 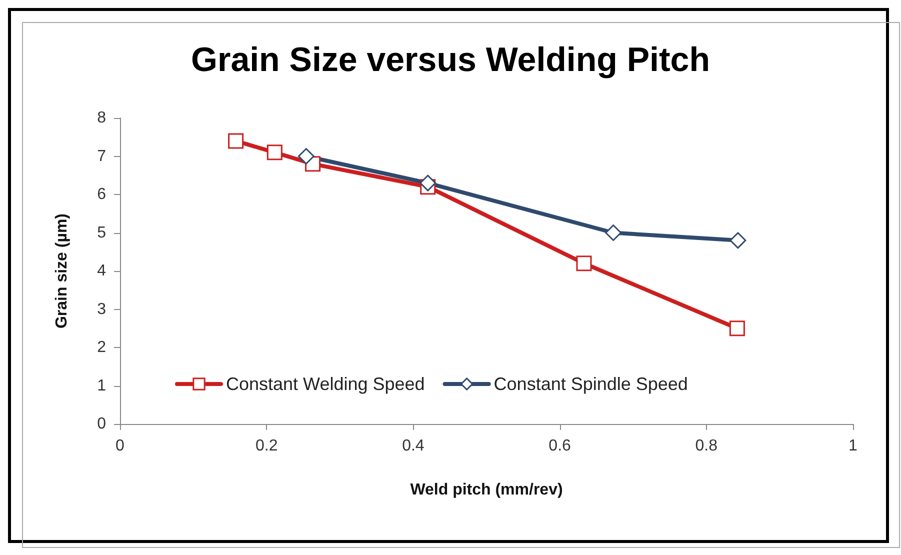 I want to click on x-tick-label: 0, so click(x=120, y=446).